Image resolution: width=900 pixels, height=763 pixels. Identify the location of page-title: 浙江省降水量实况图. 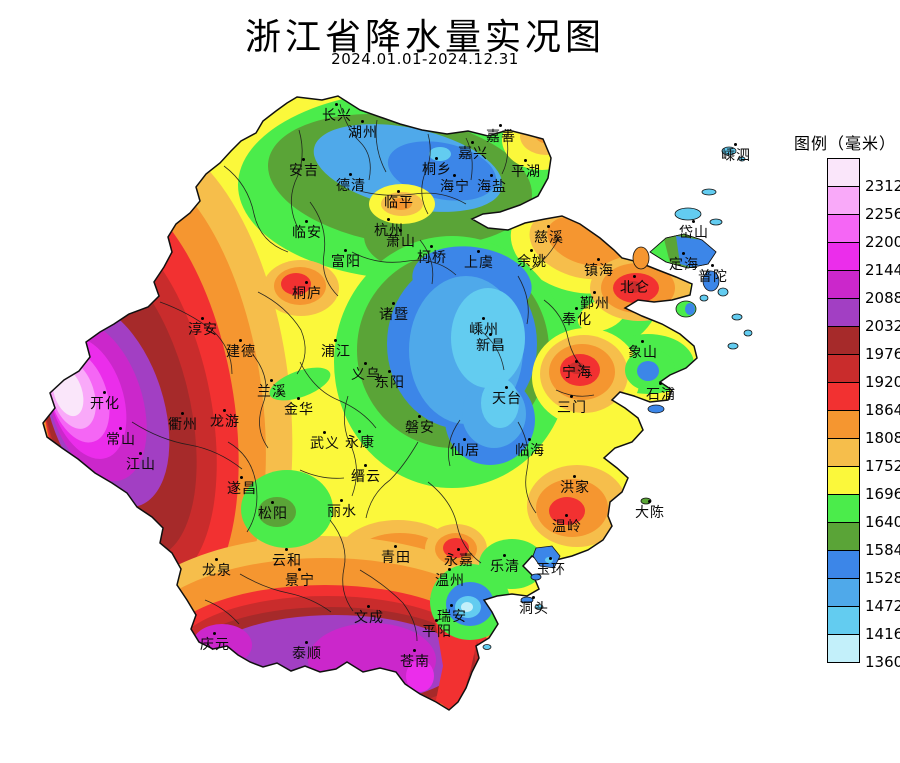
(424, 37).